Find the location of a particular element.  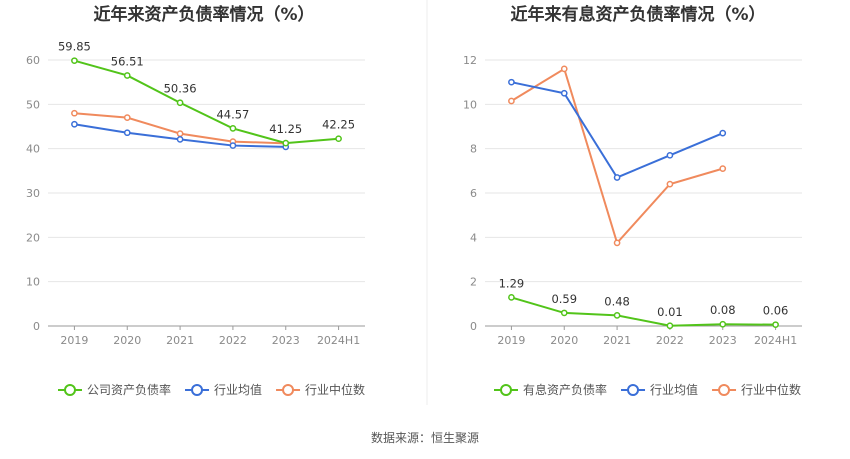

data-label: 0.59 is located at coordinates (564, 299).